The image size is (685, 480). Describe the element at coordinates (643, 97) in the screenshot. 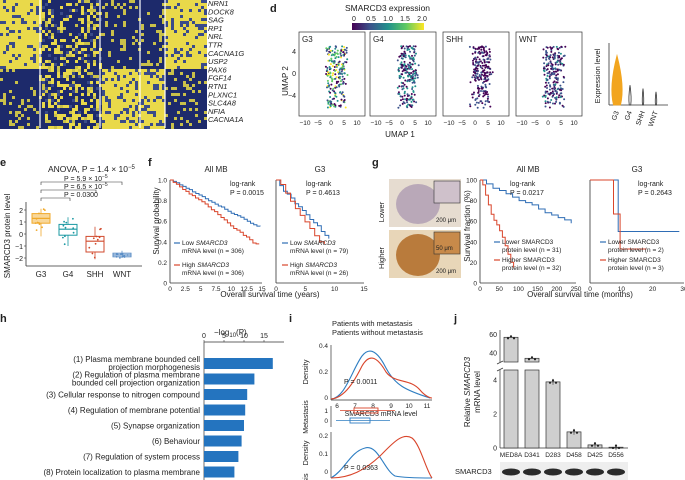

I see `violin-shape` at that location.